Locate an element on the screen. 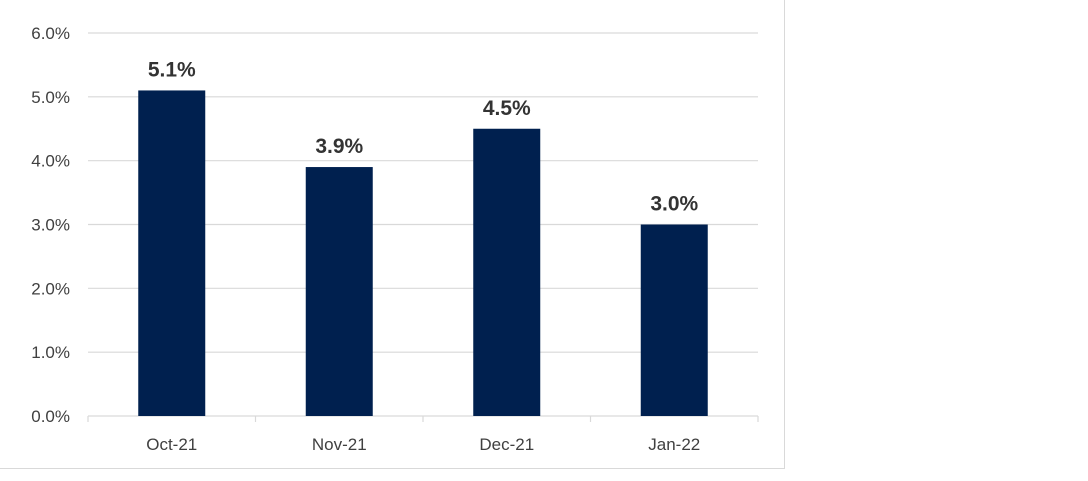 The width and height of the screenshot is (1088, 481). y-tick-label: 6.0% is located at coordinates (50, 33).